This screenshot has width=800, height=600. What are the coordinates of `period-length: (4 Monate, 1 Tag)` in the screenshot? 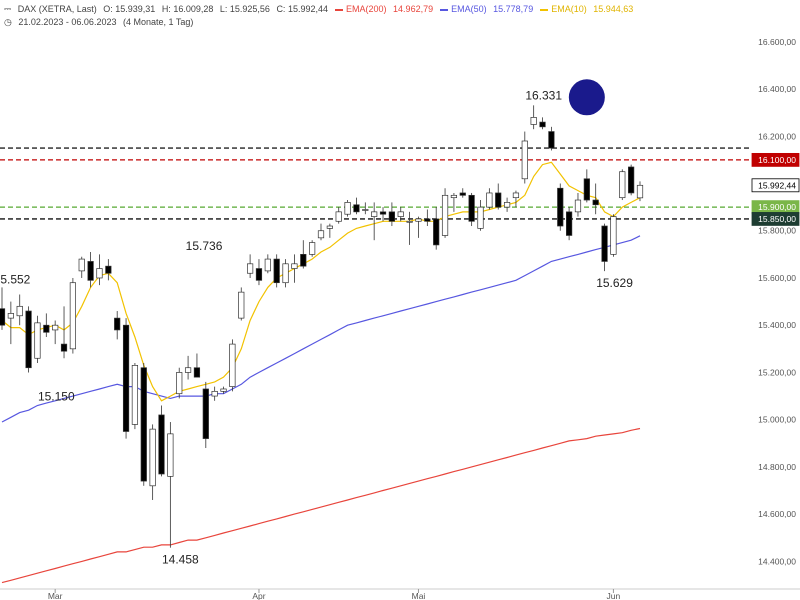 It's located at (158, 22).